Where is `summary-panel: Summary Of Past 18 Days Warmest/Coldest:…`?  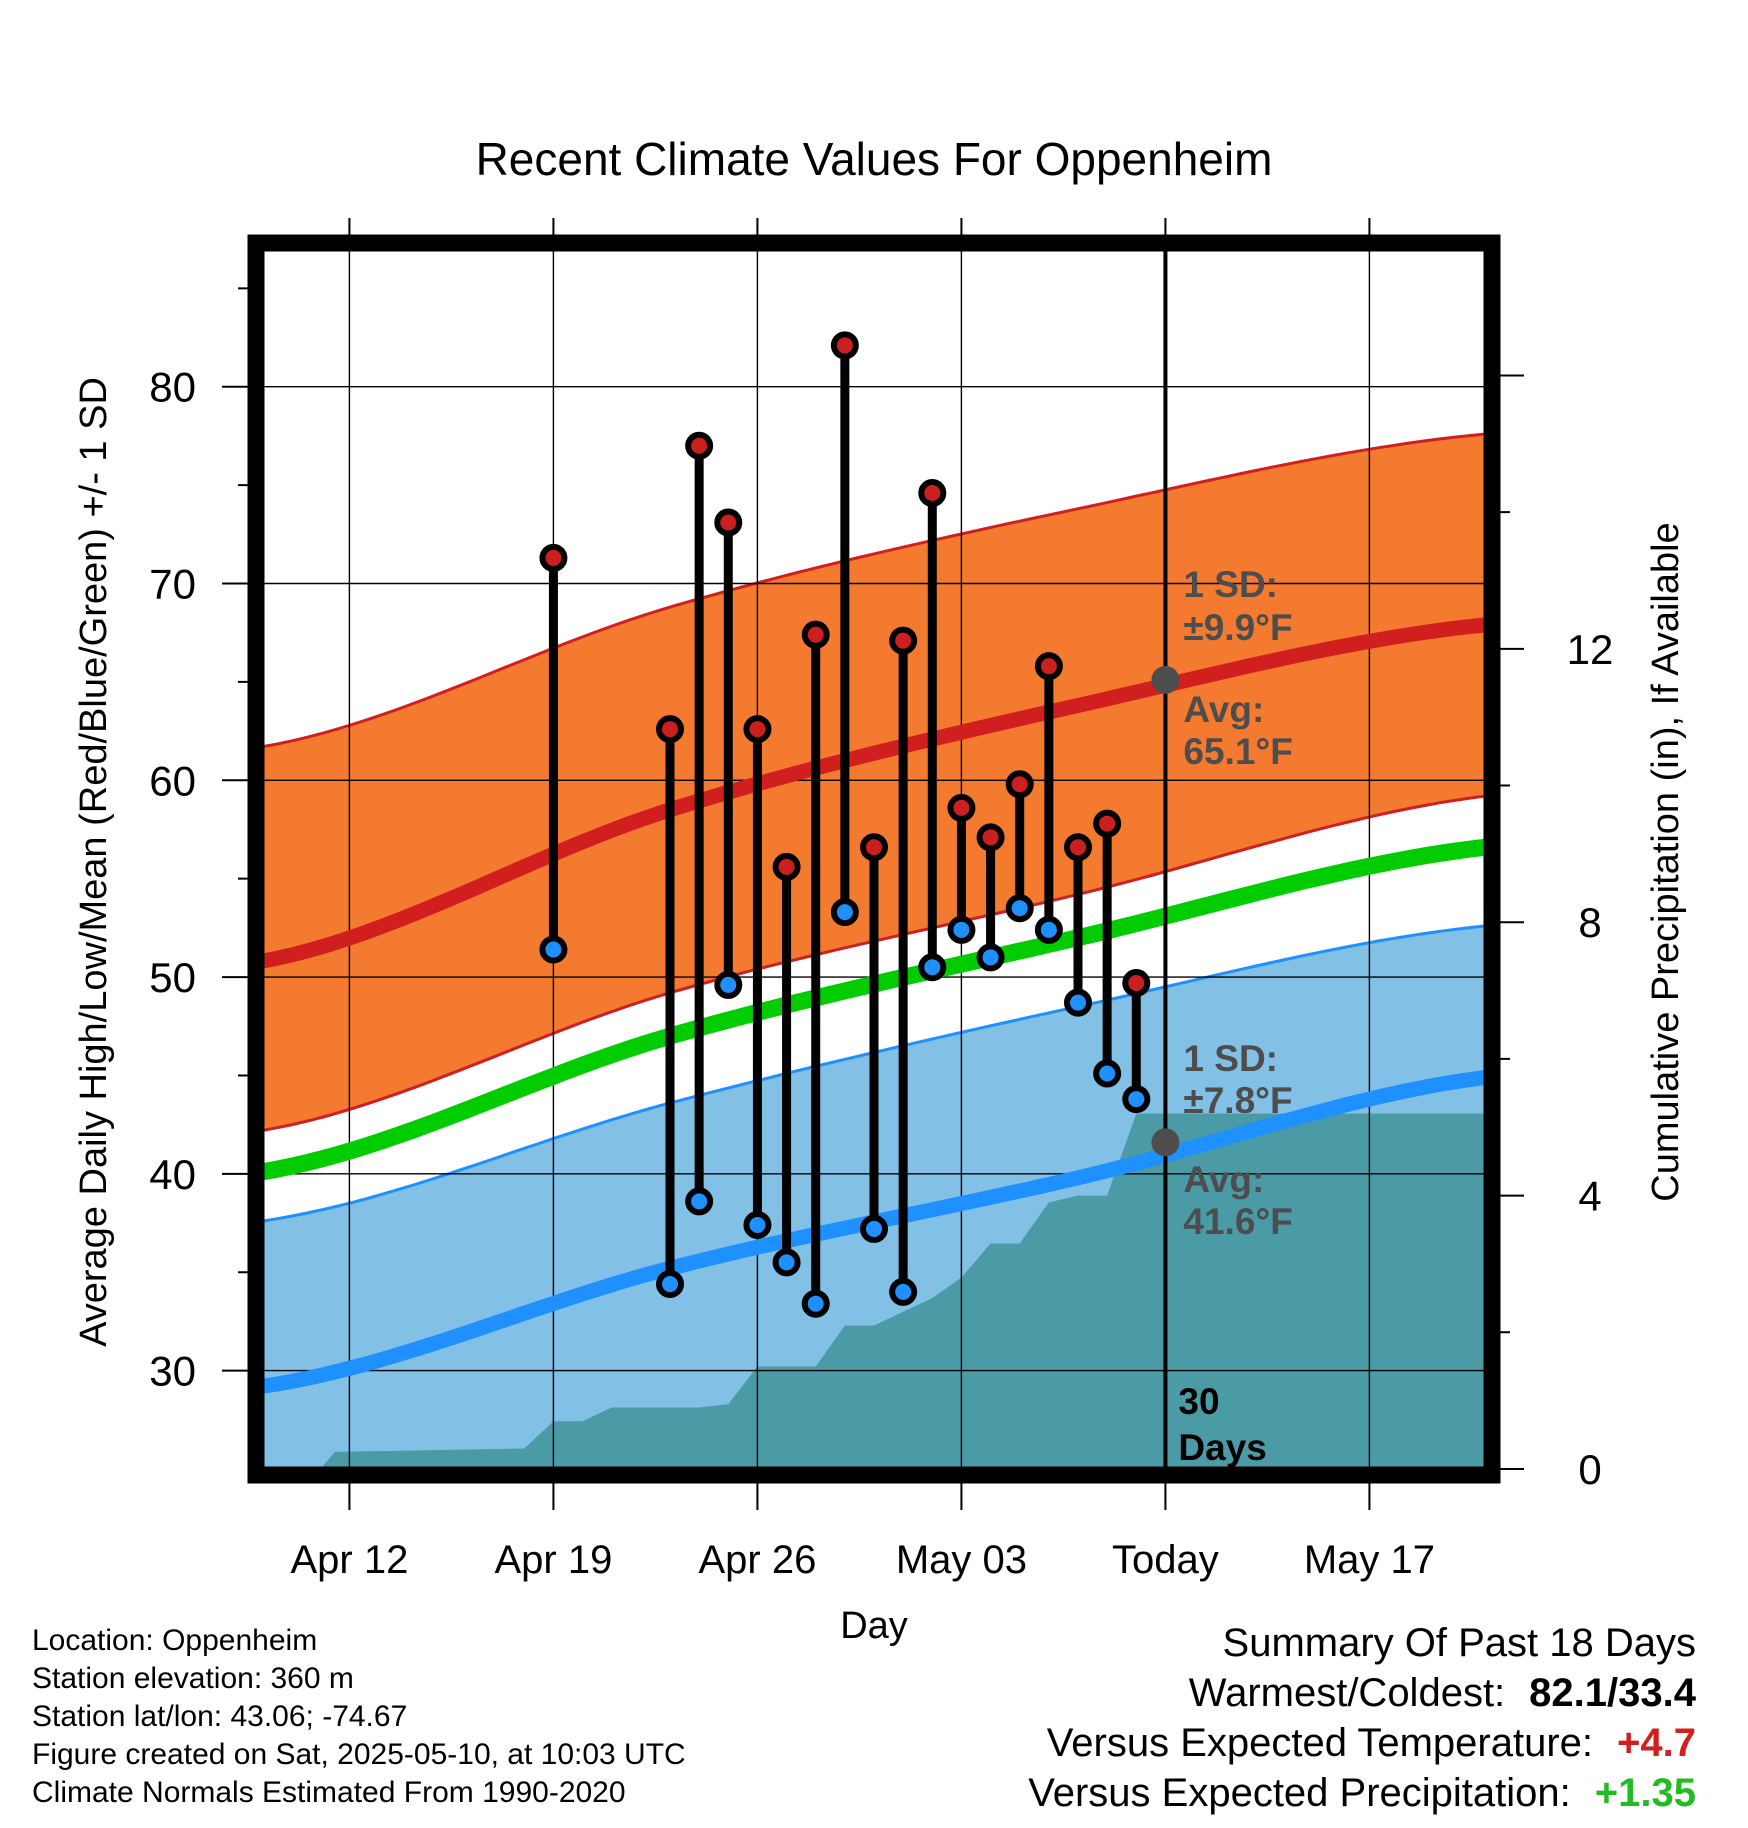
summary-panel: Summary Of Past 18 Days Warmest/Coldest:… is located at coordinates (1362, 1718).